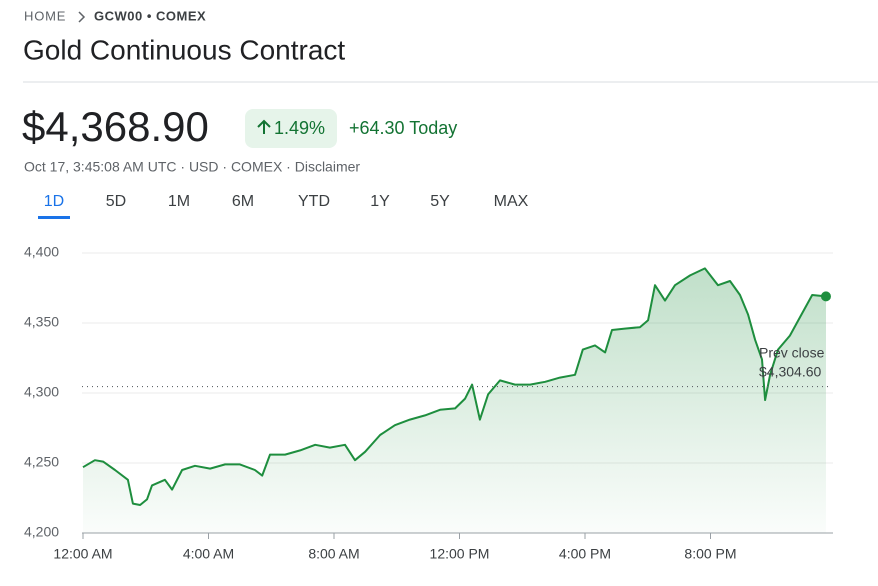 The height and width of the screenshot is (586, 878). Describe the element at coordinates (314, 201) in the screenshot. I see `range-tab: YTD` at that location.